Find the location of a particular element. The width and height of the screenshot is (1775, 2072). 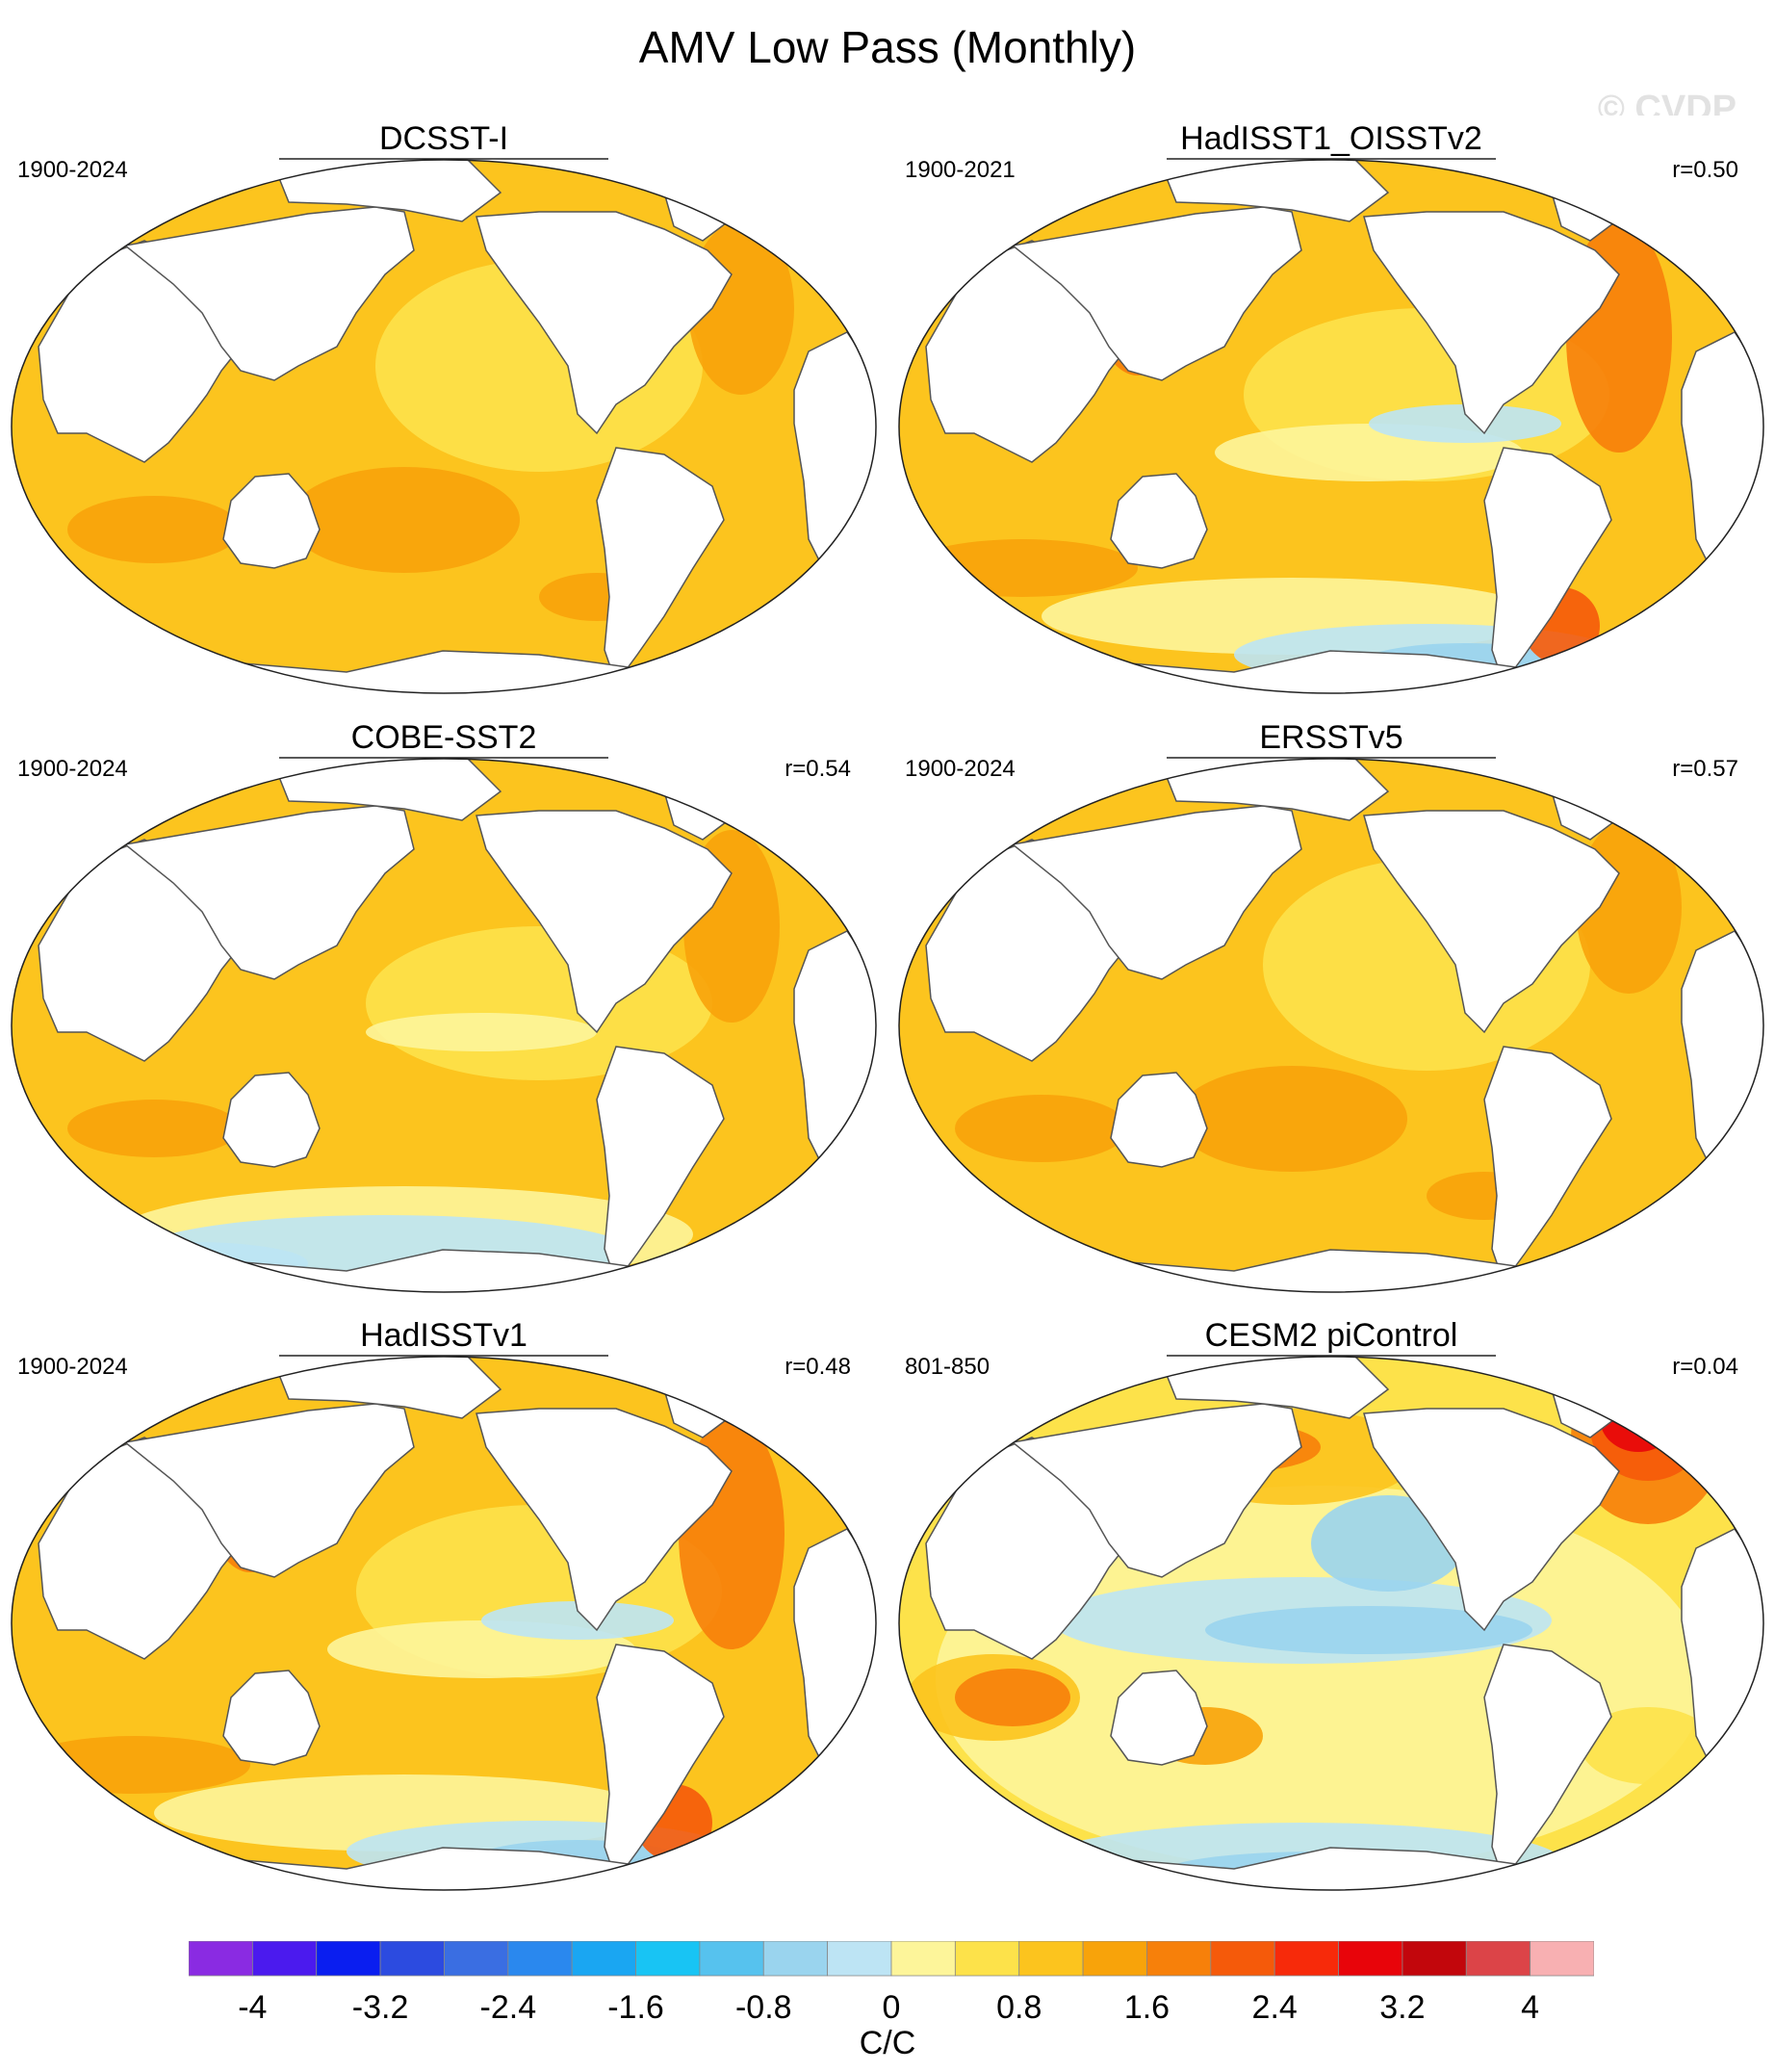

colorbar-units: C/C is located at coordinates (888, 2043).